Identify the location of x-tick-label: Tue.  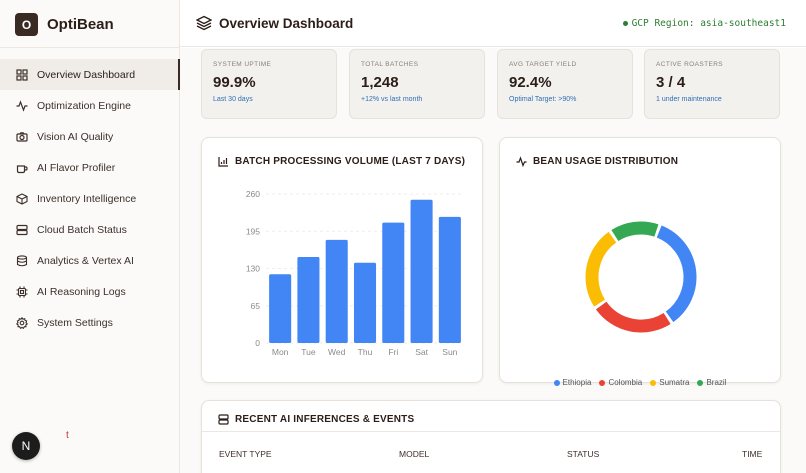
(308, 352).